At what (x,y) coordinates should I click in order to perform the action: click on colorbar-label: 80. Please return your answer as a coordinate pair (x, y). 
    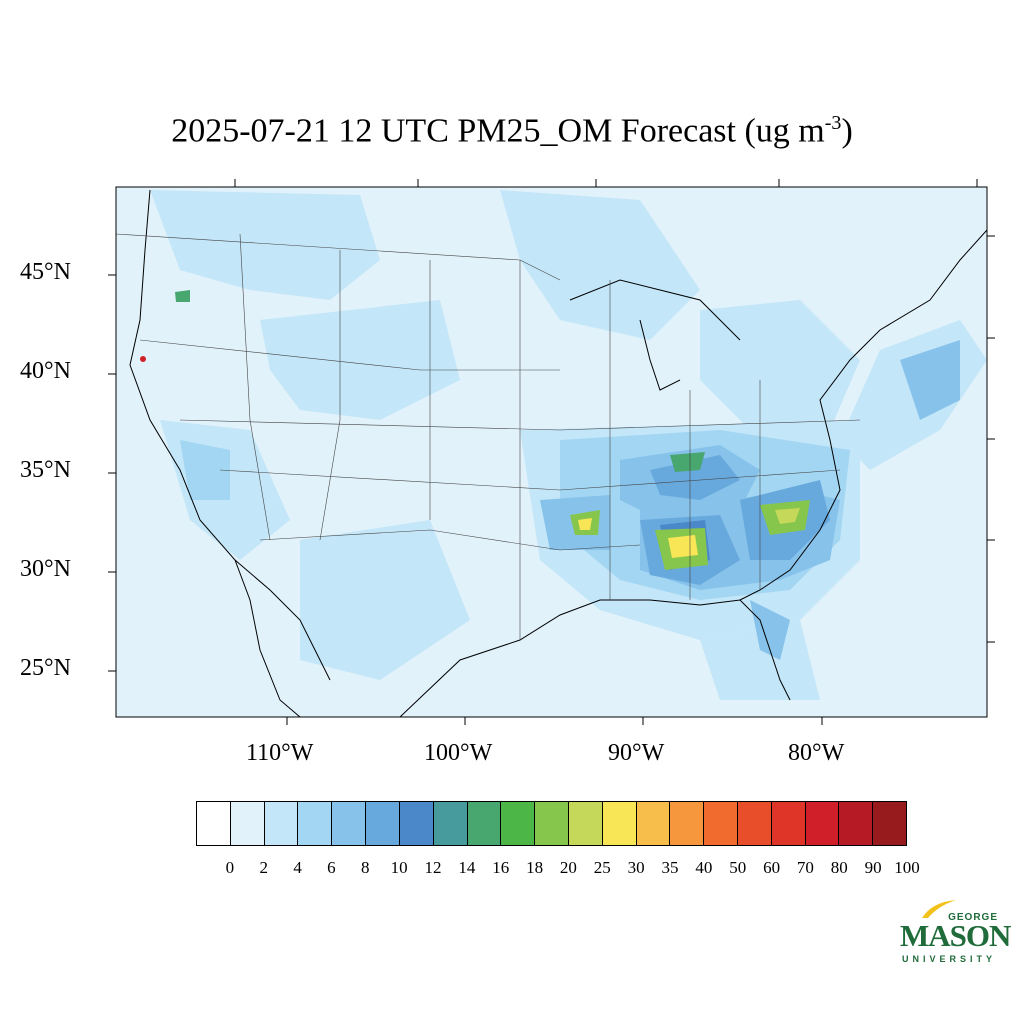
    Looking at the image, I should click on (839, 867).